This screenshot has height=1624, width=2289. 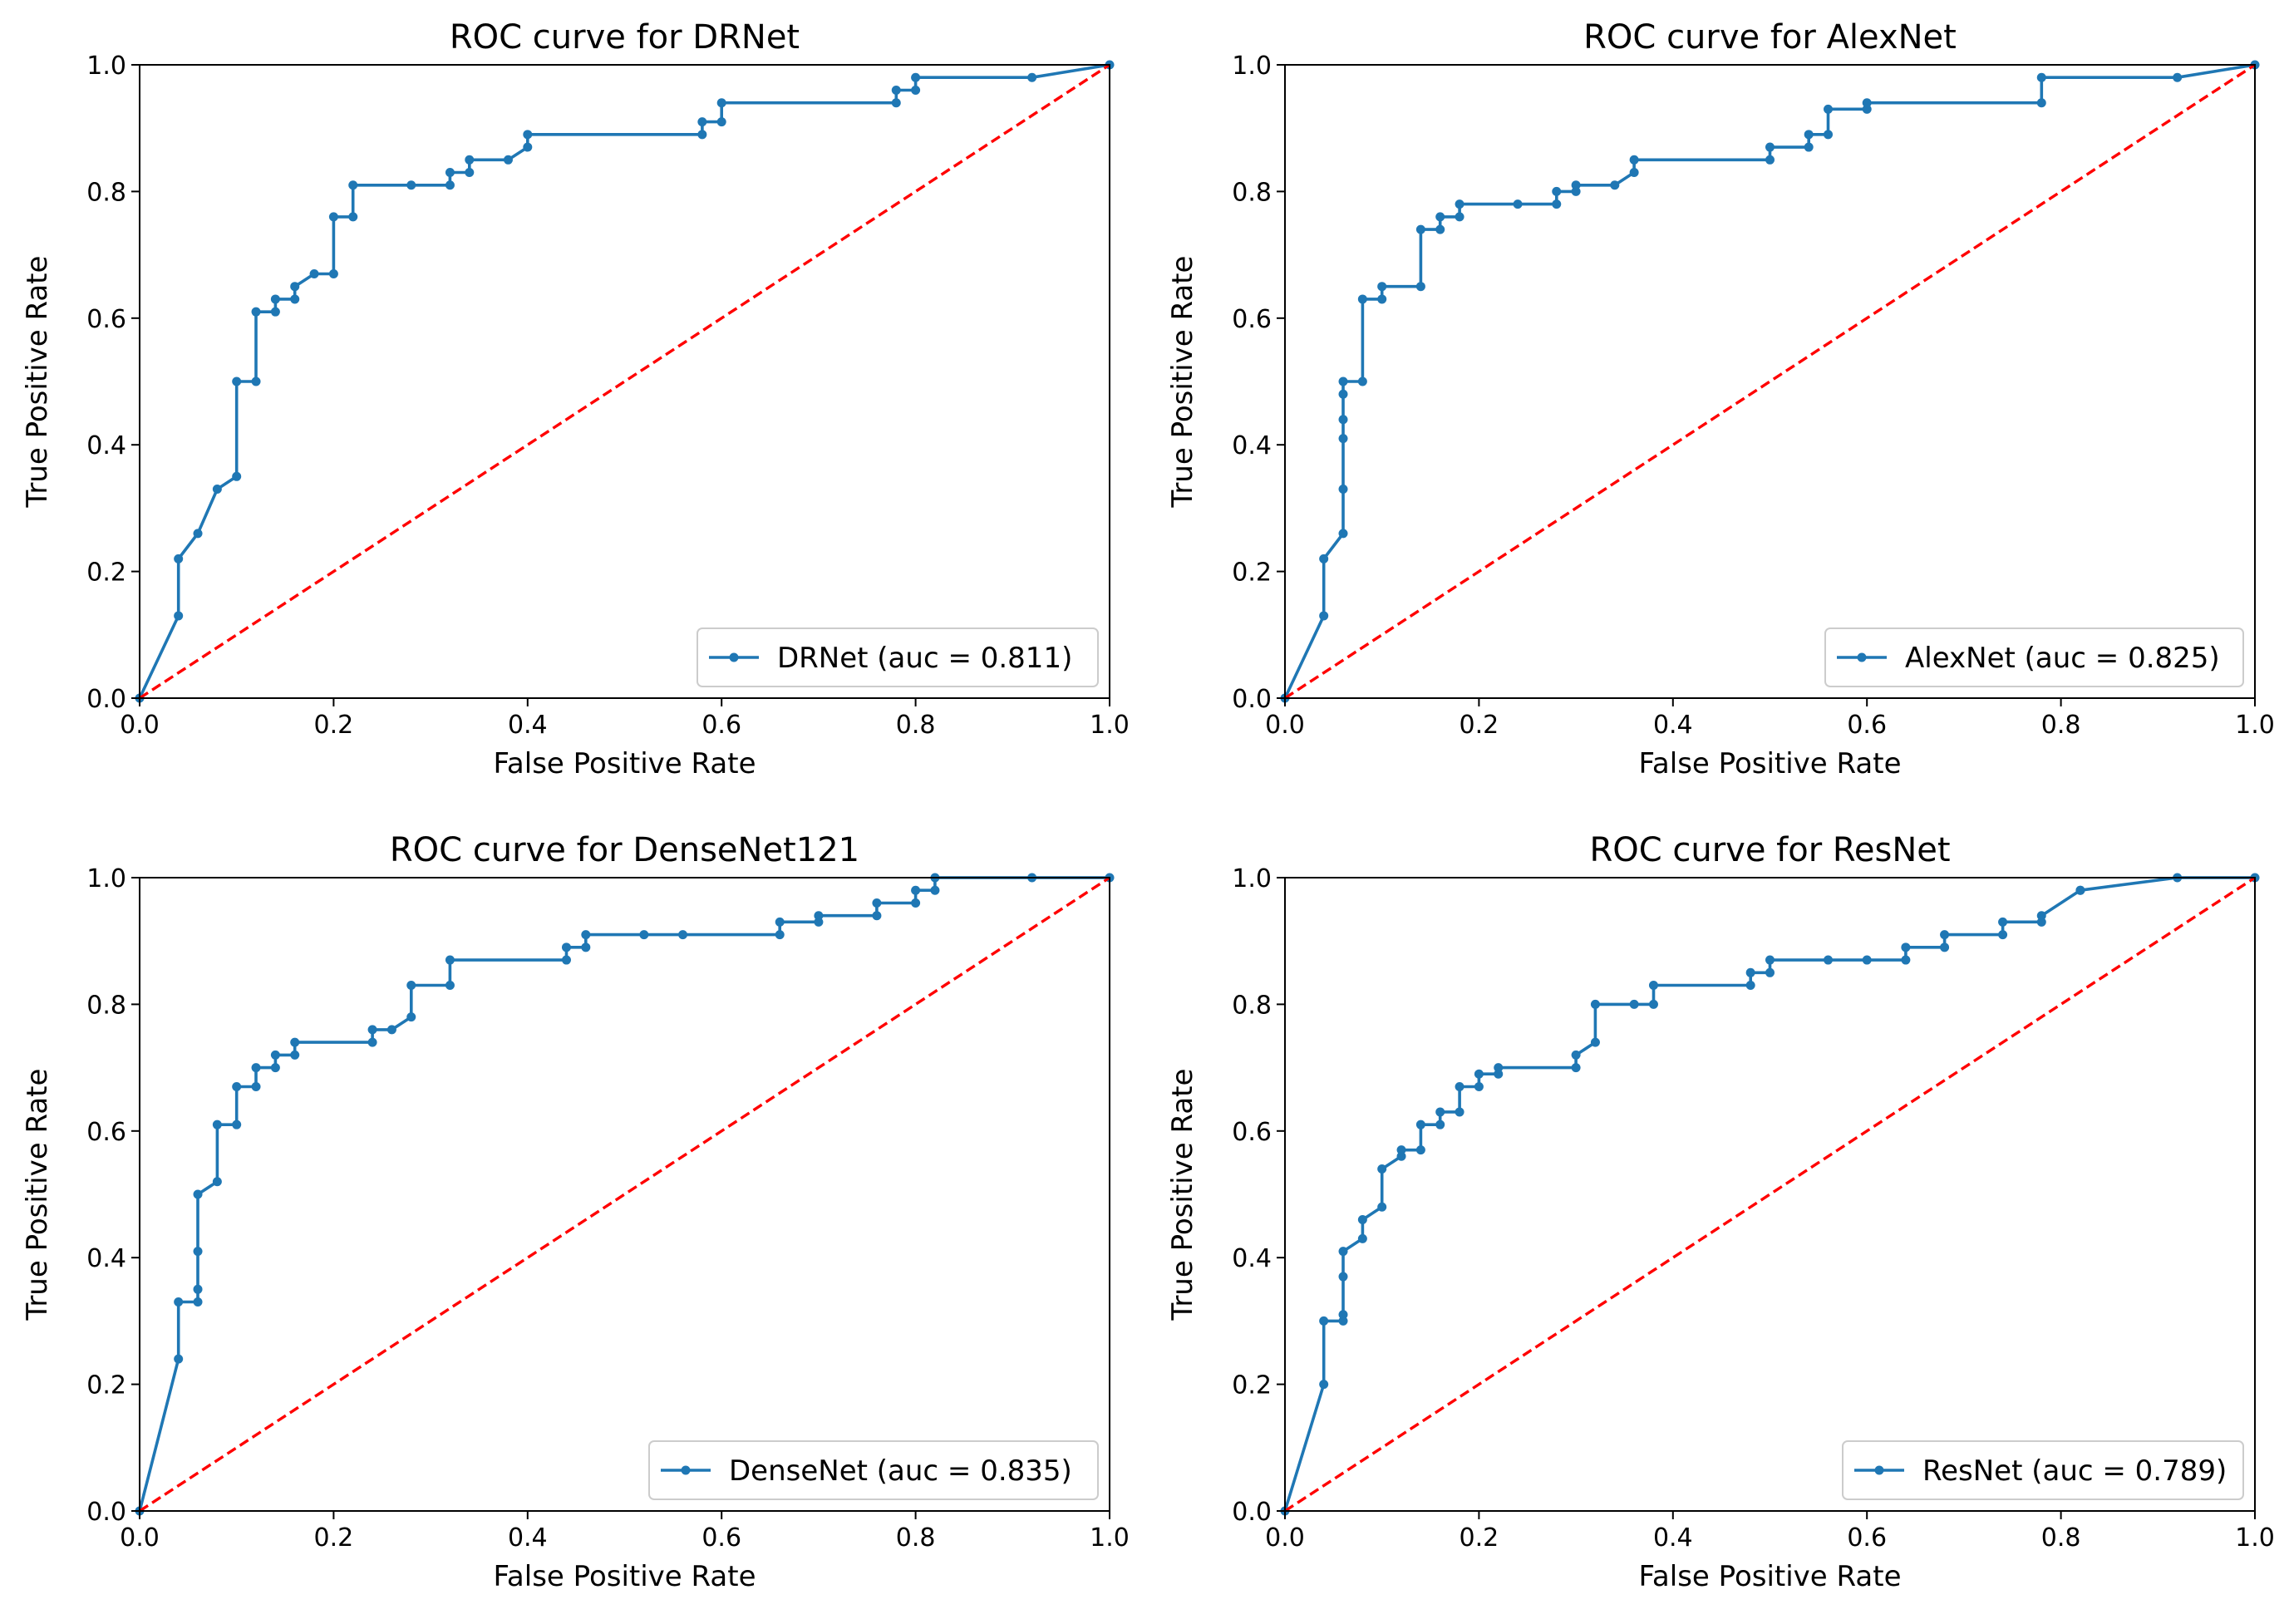 I want to click on x-tick-label: 0.2, so click(x=334, y=725).